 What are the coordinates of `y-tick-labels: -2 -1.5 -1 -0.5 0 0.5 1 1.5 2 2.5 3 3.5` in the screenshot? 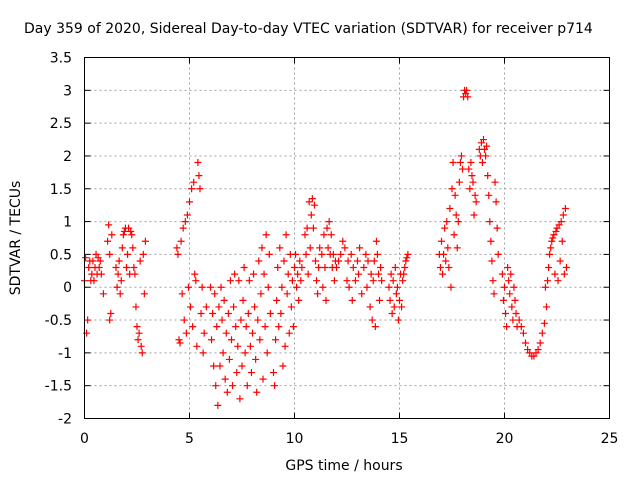 It's located at (58, 239).